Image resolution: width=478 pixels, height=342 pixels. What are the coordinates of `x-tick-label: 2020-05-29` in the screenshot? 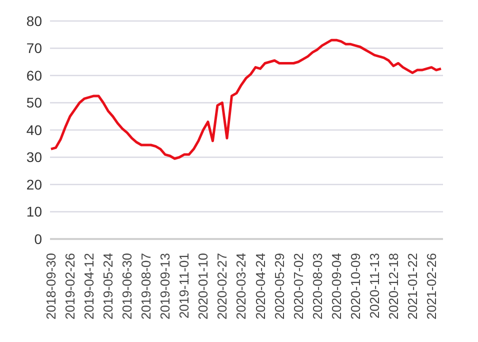 It's located at (279, 286).